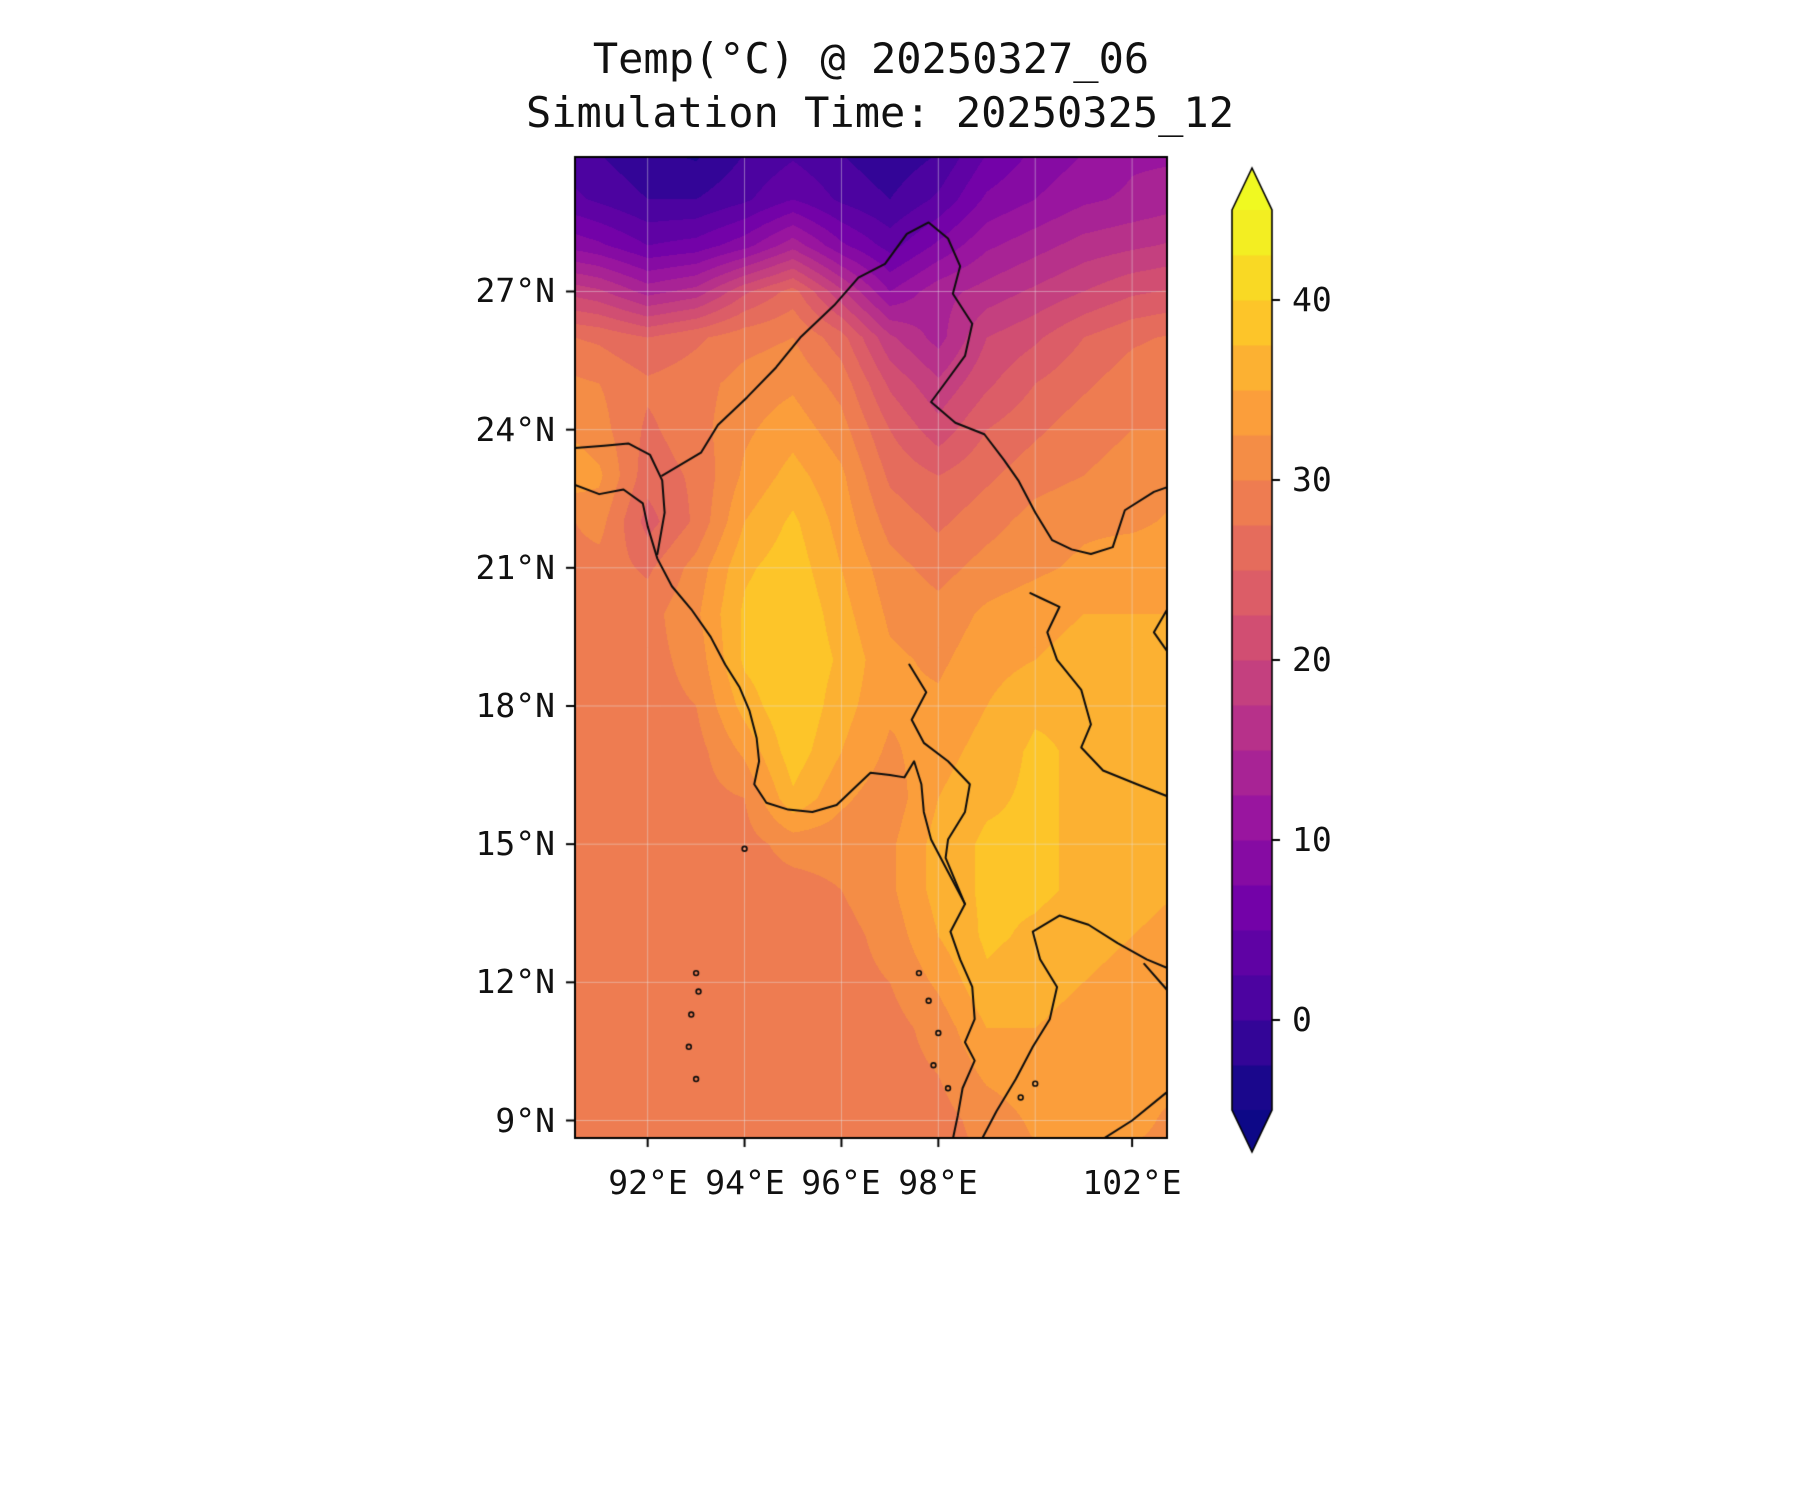 The image size is (1800, 1500). What do you see at coordinates (879, 112) in the screenshot?
I see `chart-subtitle: Simulation Time: 20250325_12` at bounding box center [879, 112].